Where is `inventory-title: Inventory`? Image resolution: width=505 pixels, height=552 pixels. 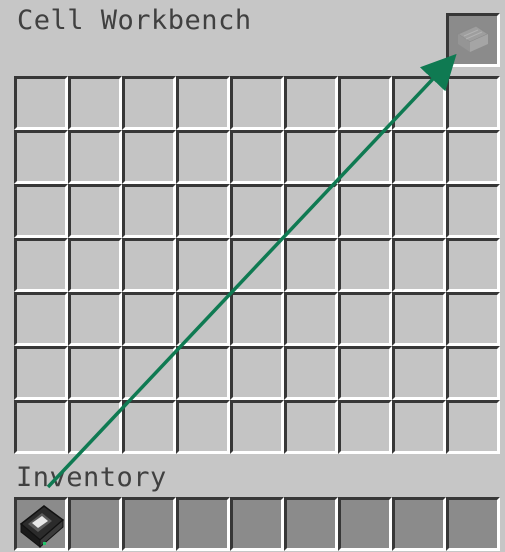
inventory-title: Inventory is located at coordinates (91, 477).